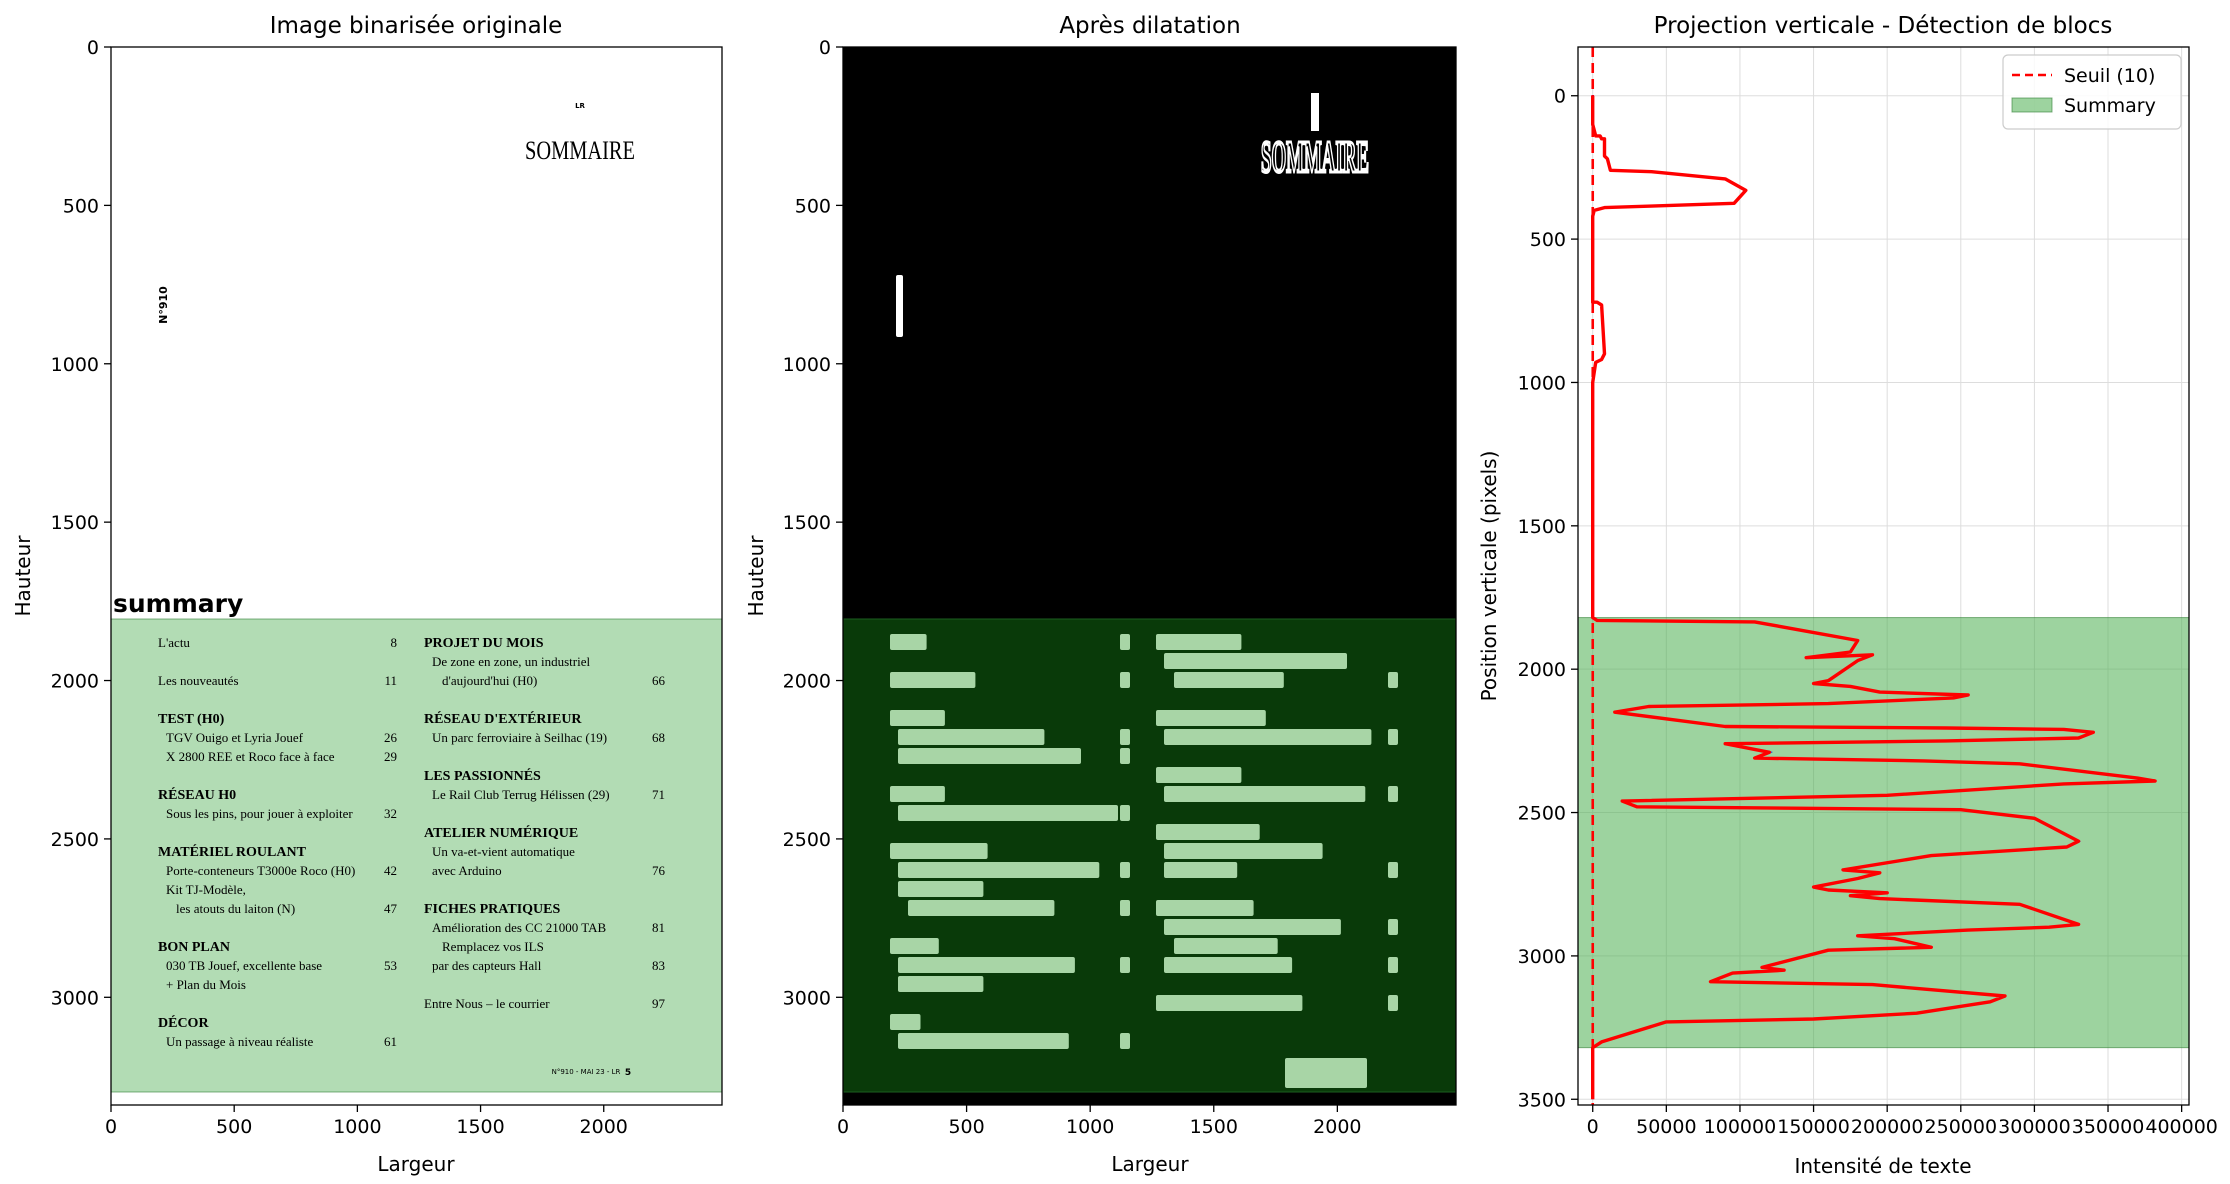 Image resolution: width=2230 pixels, height=1184 pixels. Describe the element at coordinates (628, 1073) in the screenshot. I see `doc-page-number: 5` at that location.